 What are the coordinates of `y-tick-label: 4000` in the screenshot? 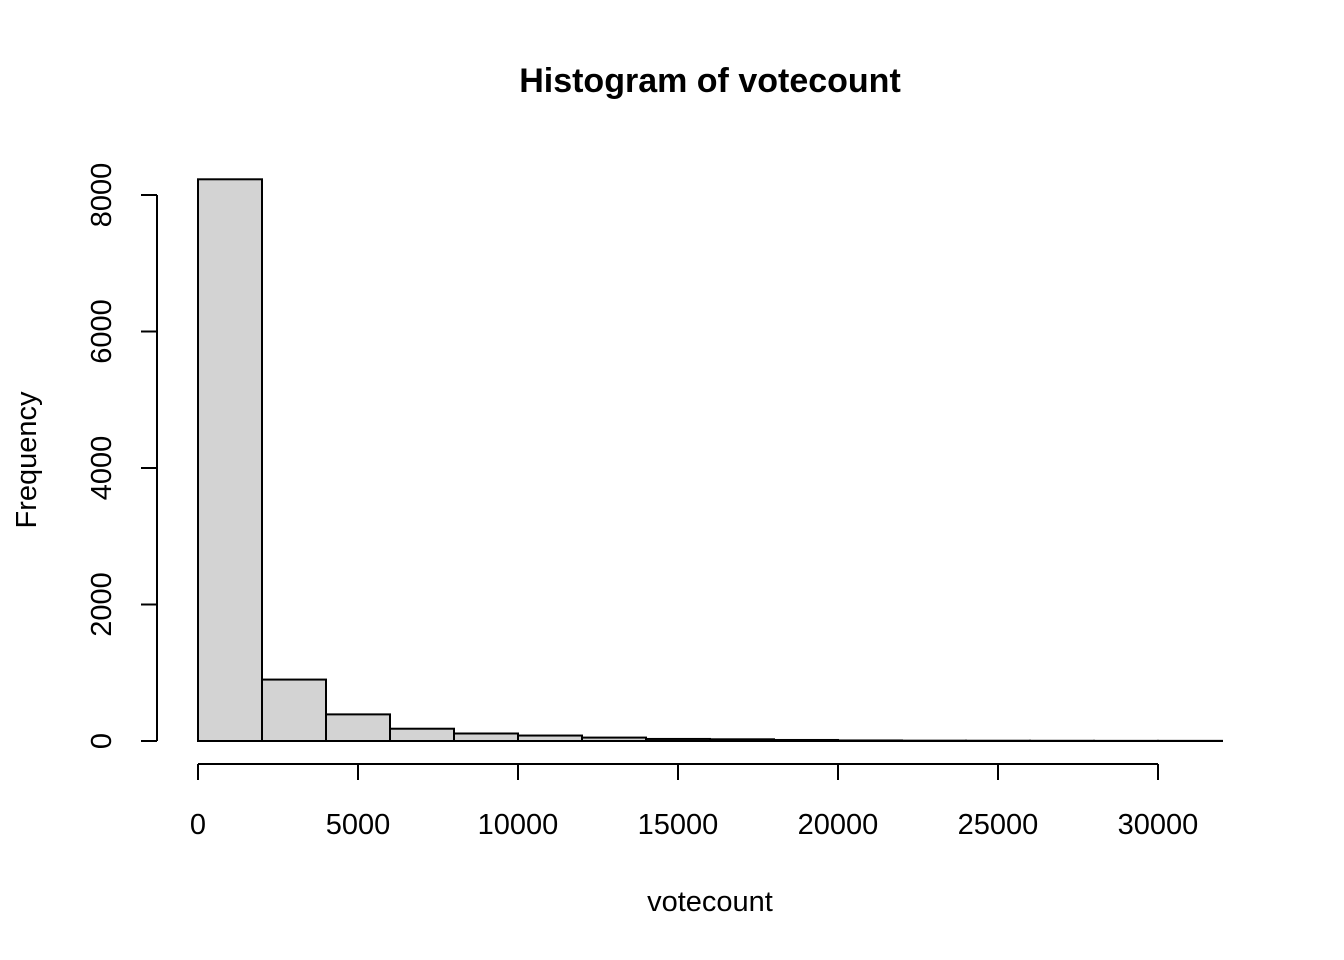 It's located at (102, 468).